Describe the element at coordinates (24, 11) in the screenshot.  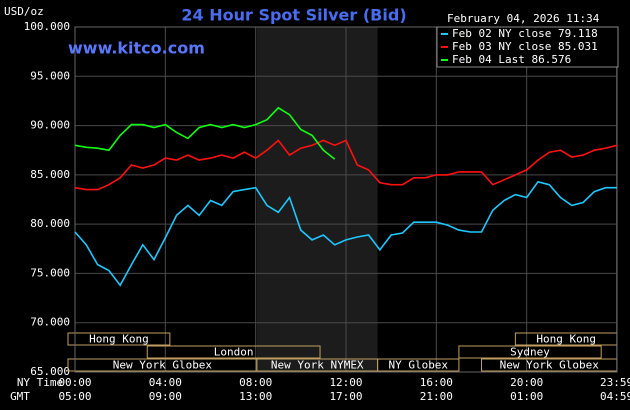
I see `y-unit: USD/oz` at that location.